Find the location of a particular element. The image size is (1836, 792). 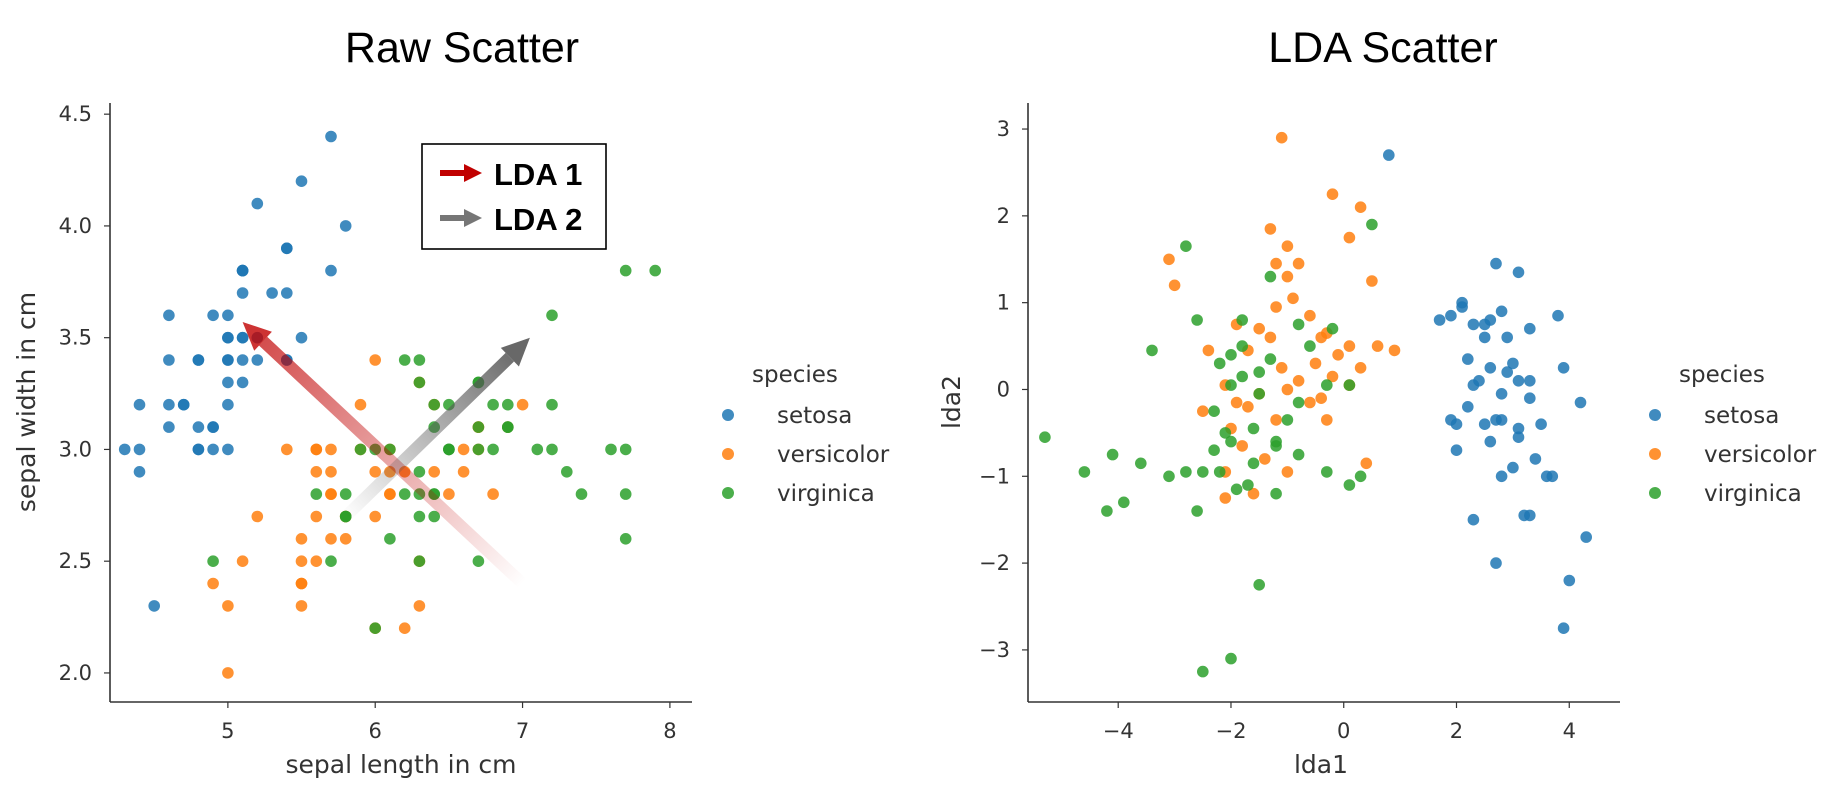

raw-x-tick-label: 5 is located at coordinates (227, 731).